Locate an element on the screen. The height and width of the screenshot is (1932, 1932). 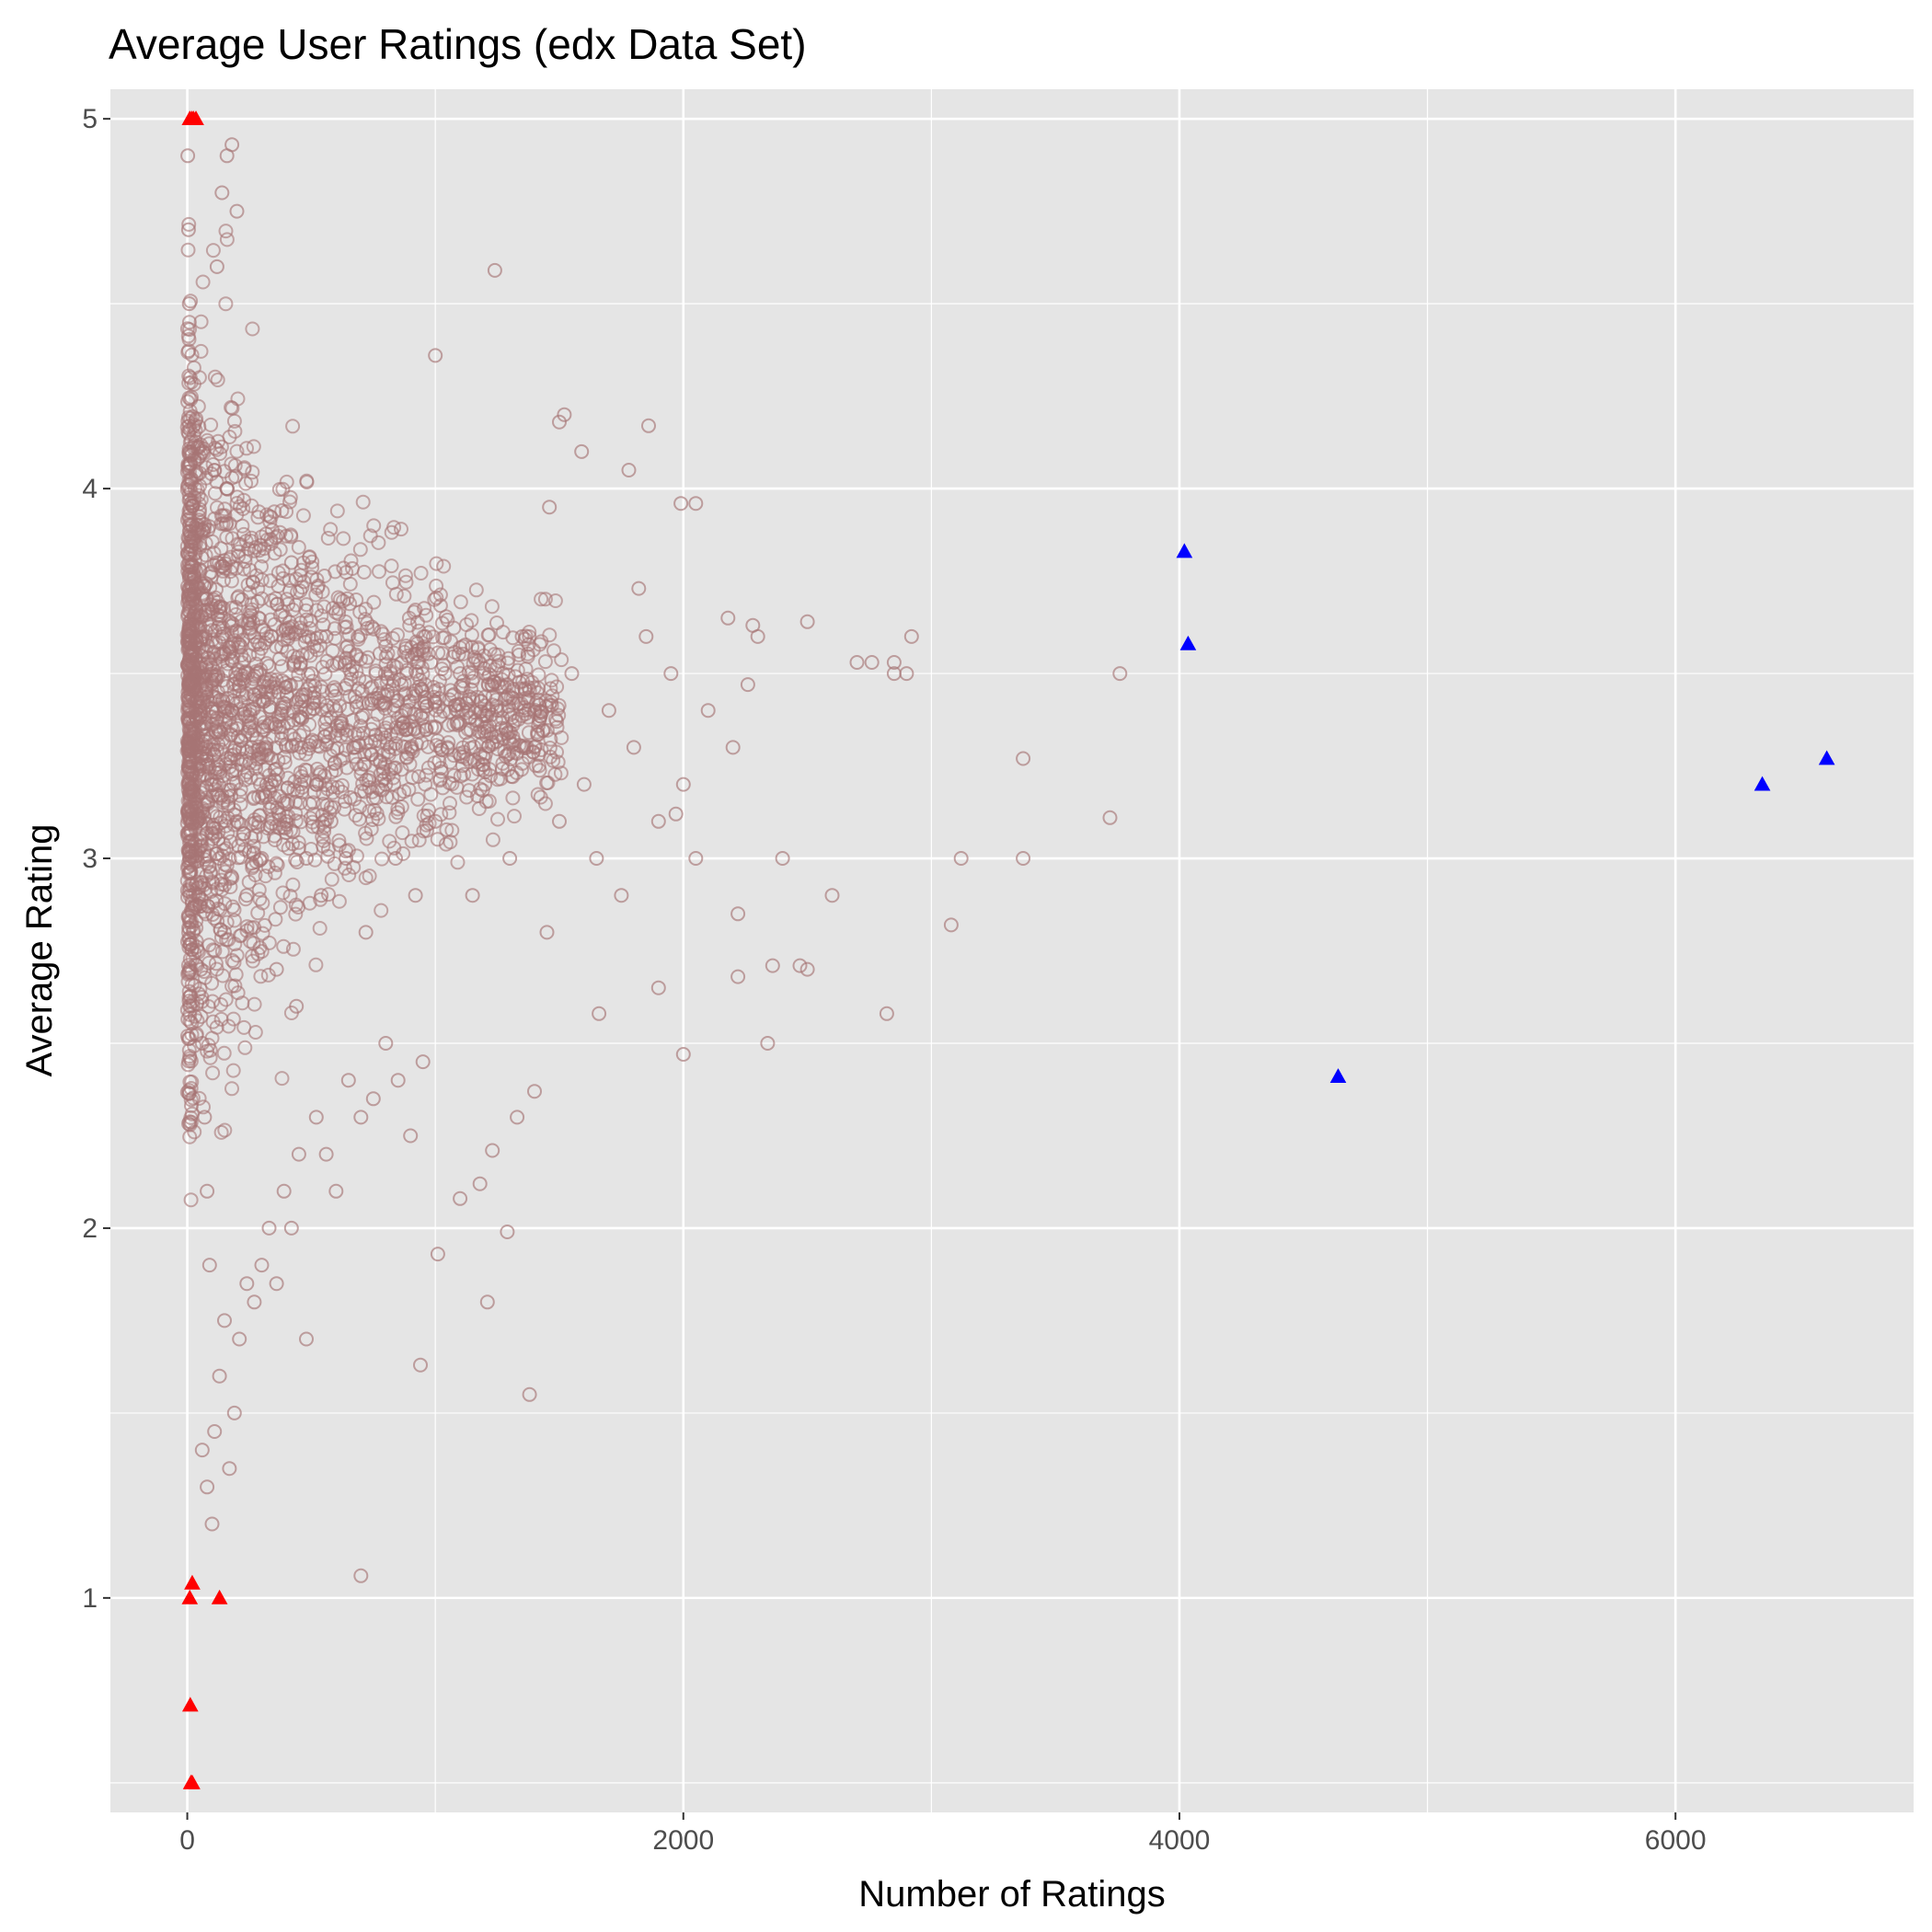
y-axis-ticks: 1 2 3 4 5 is located at coordinates (96, 859).